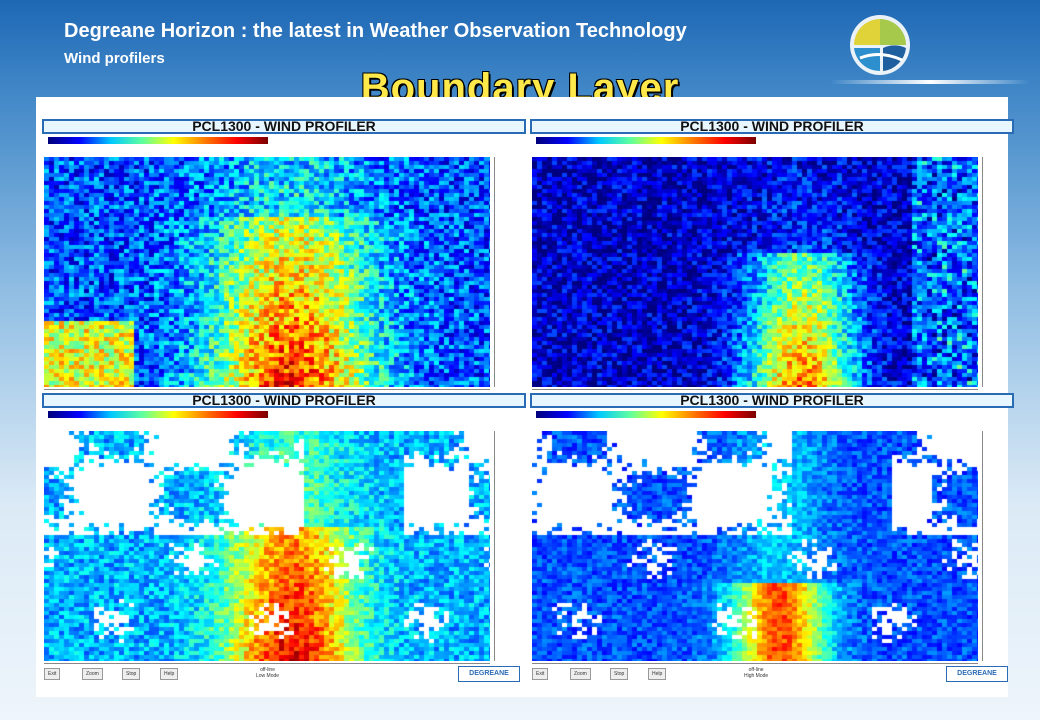  I want to click on mode-label: off-line Low Mode, so click(267, 673).